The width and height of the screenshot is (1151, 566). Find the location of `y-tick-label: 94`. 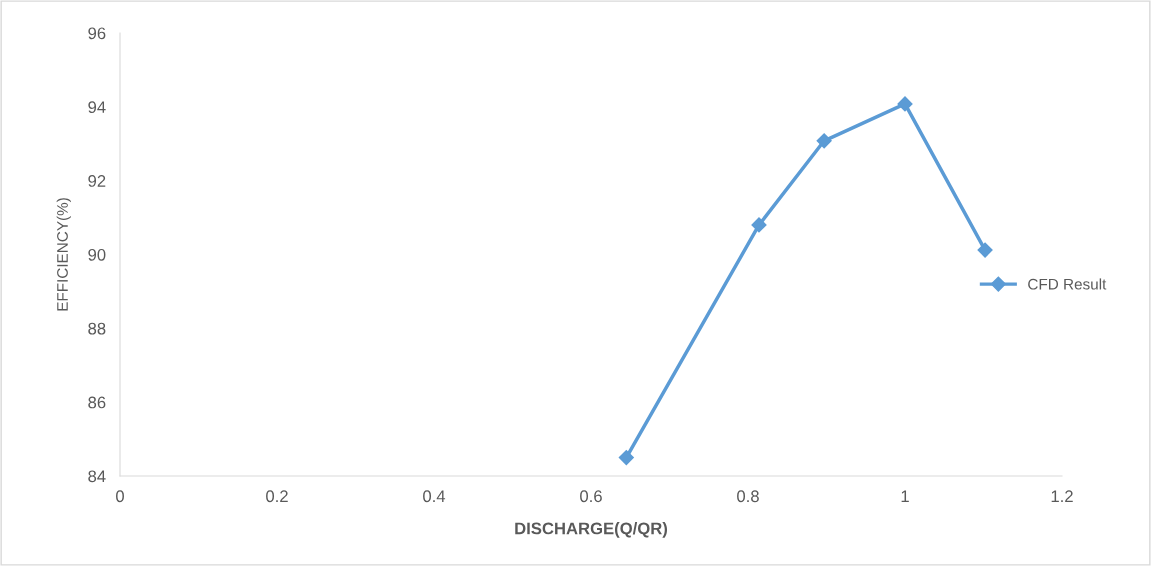

y-tick-label: 94 is located at coordinates (97, 107).